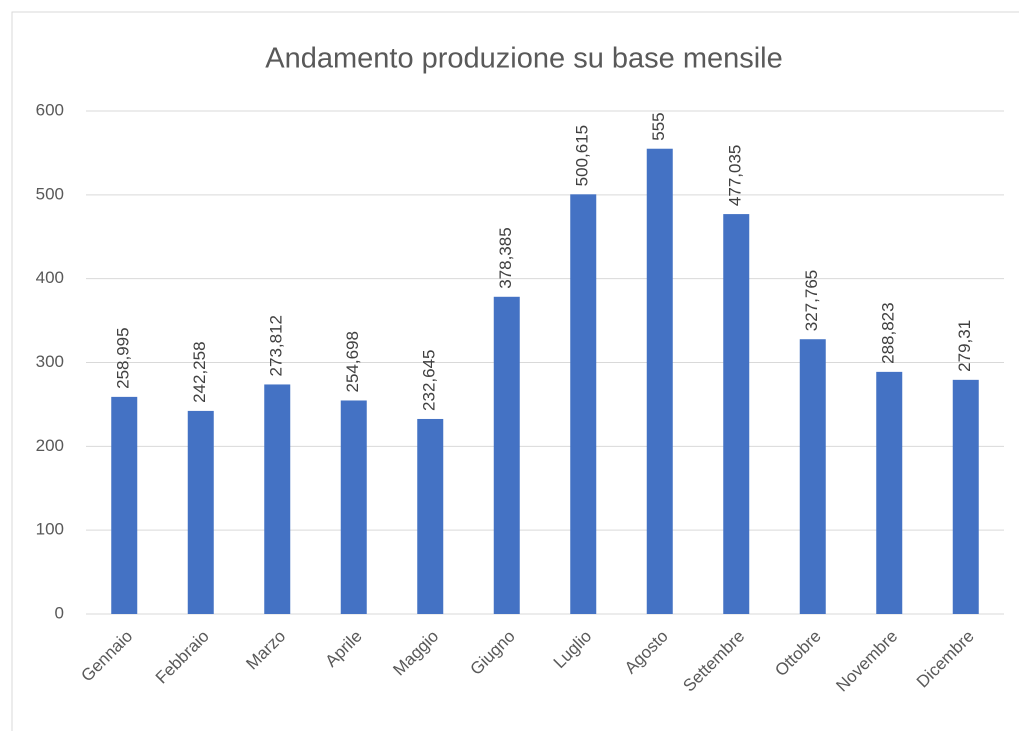 The height and width of the screenshot is (731, 1019). What do you see at coordinates (505, 257) in the screenshot?
I see `data-label: 378,385` at bounding box center [505, 257].